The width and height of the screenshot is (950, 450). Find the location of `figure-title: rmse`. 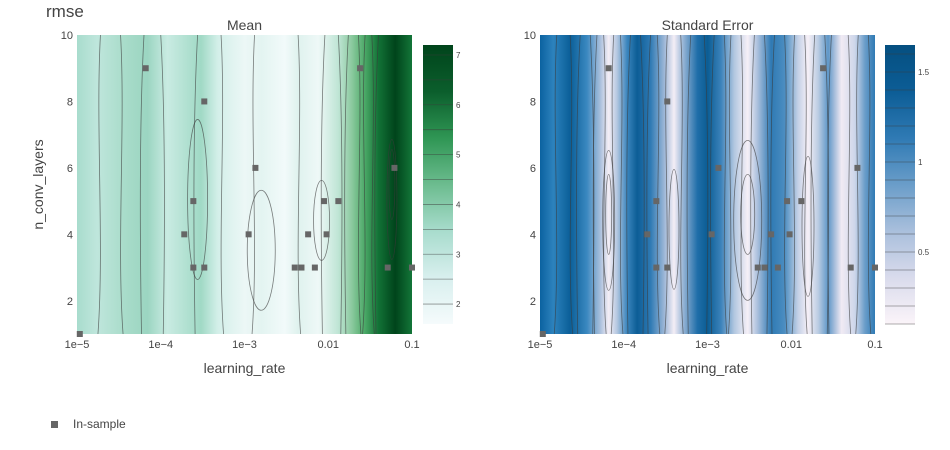

figure-title: rmse is located at coordinates (65, 11).